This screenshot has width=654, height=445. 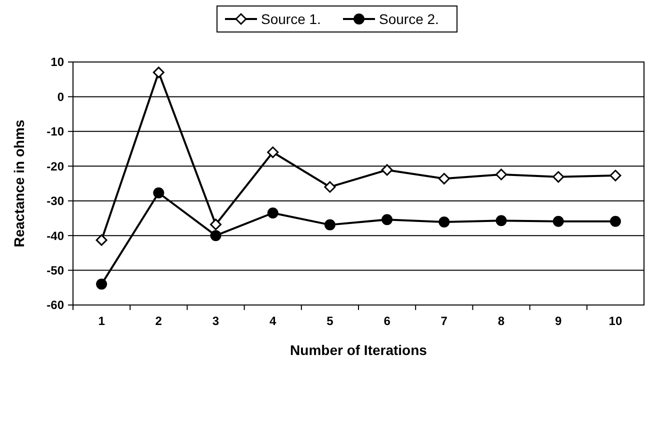 I want to click on x-axis-title: Number of Iterations, so click(x=359, y=350).